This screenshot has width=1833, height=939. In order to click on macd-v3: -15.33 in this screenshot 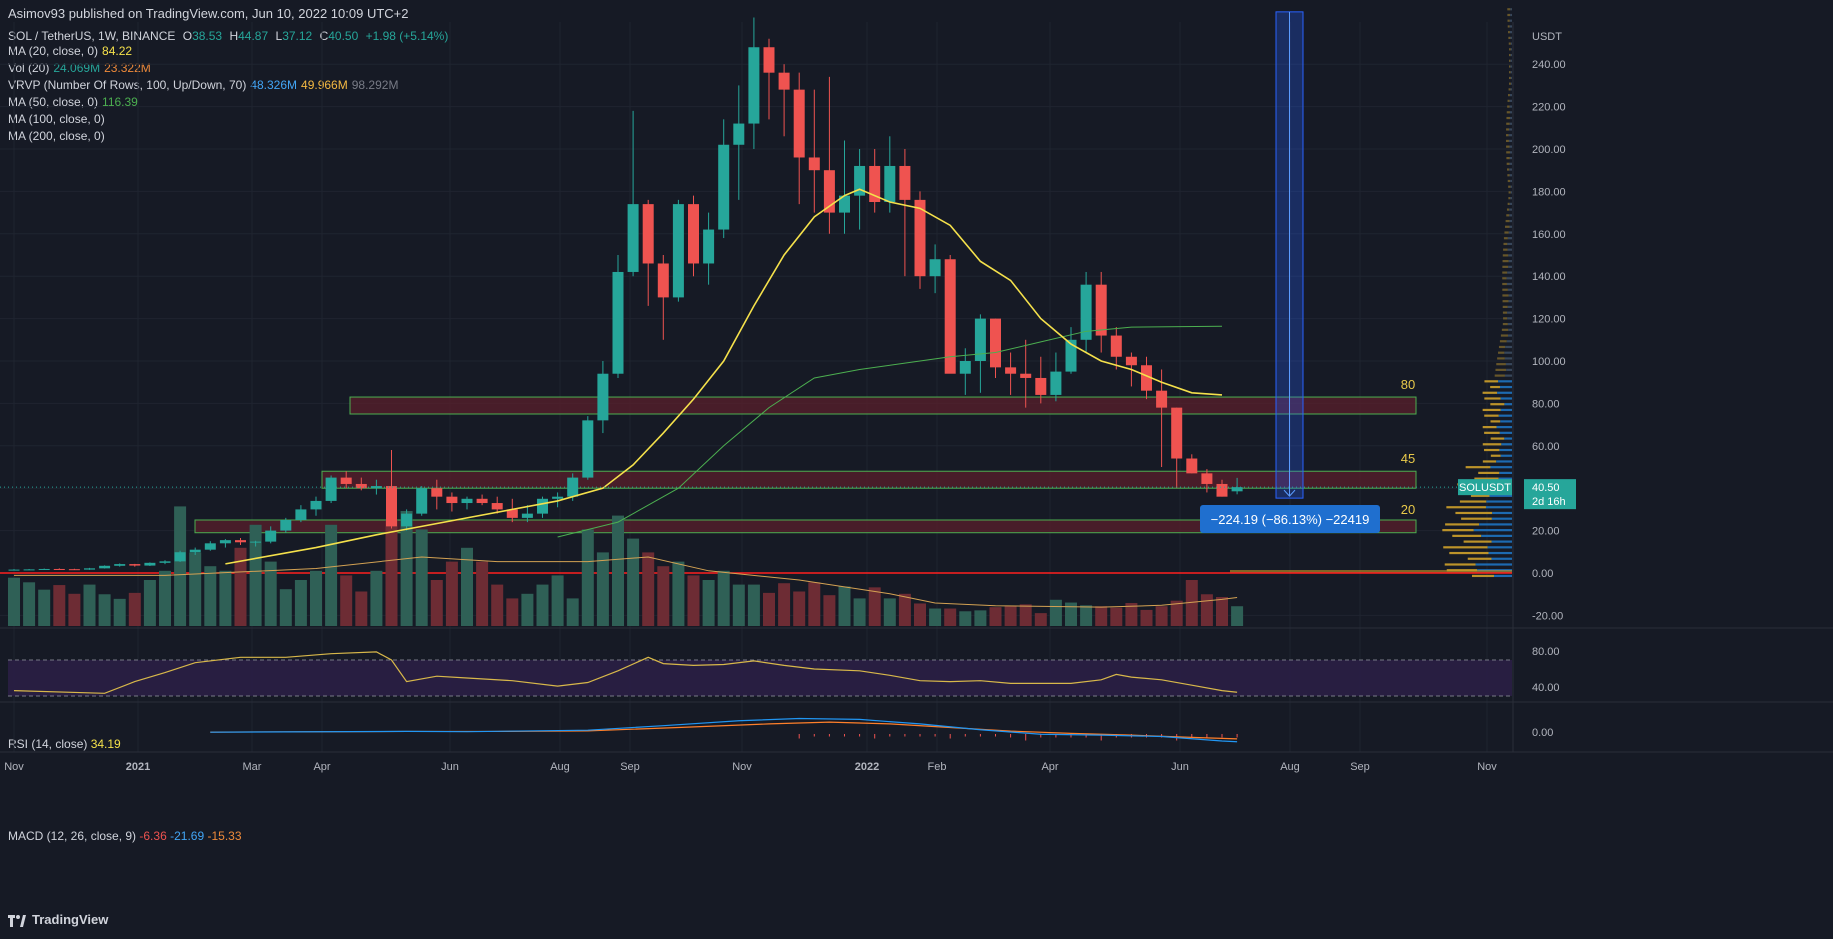, I will do `click(224, 836)`.